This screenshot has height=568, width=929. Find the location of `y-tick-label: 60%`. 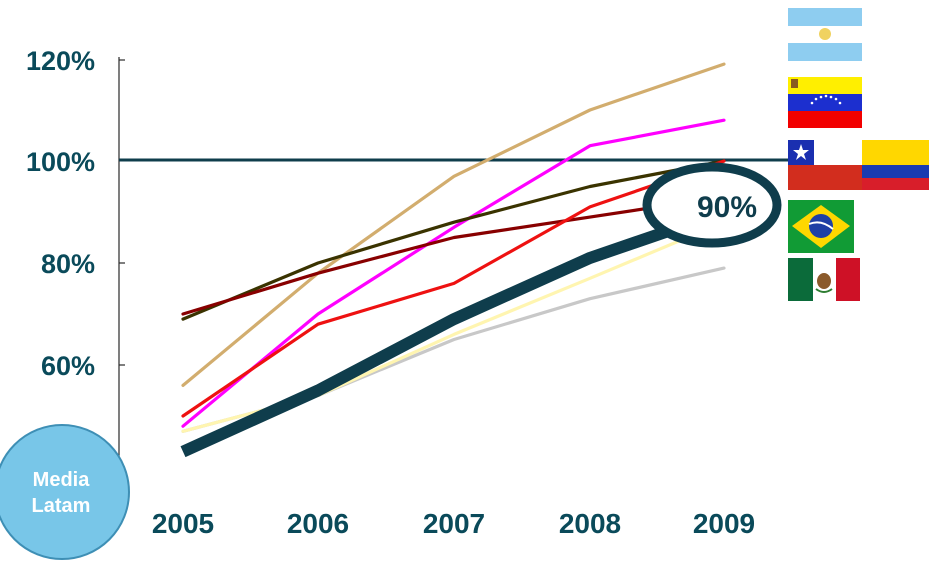

y-tick-label: 60% is located at coordinates (68, 366).